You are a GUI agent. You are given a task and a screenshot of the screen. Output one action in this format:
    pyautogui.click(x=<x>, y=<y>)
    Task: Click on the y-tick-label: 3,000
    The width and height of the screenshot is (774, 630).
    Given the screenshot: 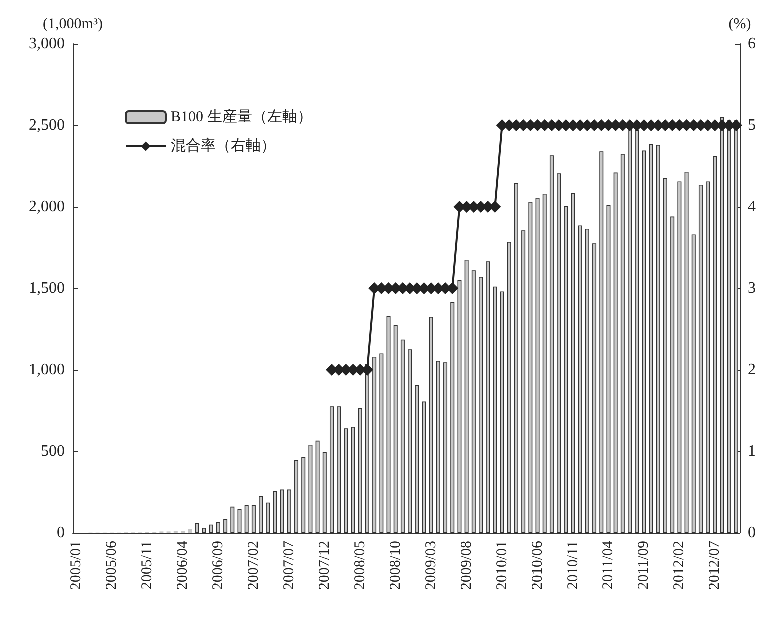 What is the action you would take?
    pyautogui.click(x=47, y=44)
    